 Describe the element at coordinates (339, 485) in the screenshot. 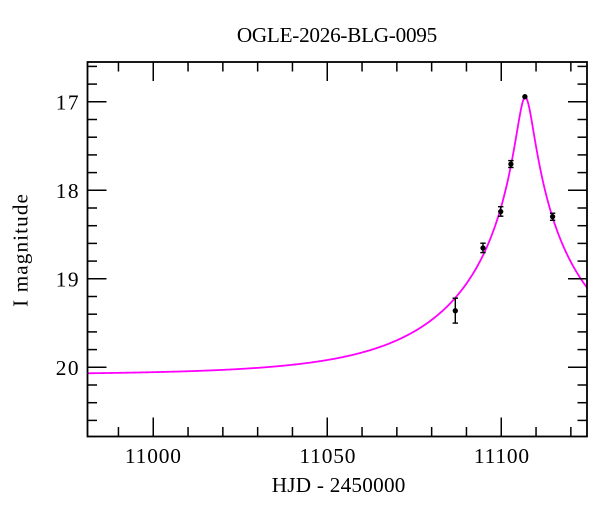

I see `svg-text: HJD - 2450000` at that location.